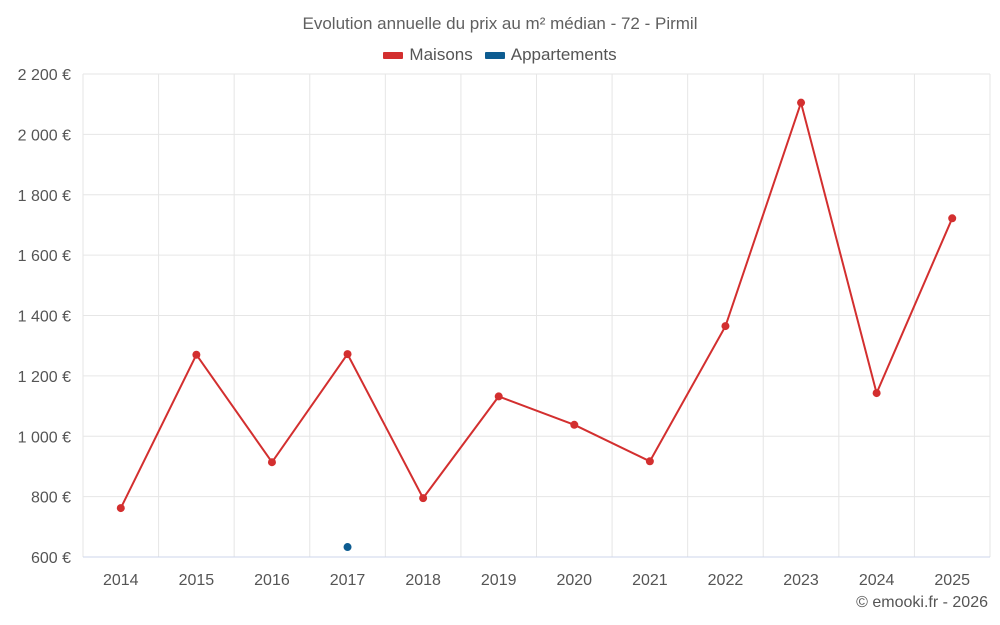 Image resolution: width=1000 pixels, height=625 pixels. Describe the element at coordinates (44, 437) in the screenshot. I see `y-tick-label: 1 000 €` at that location.